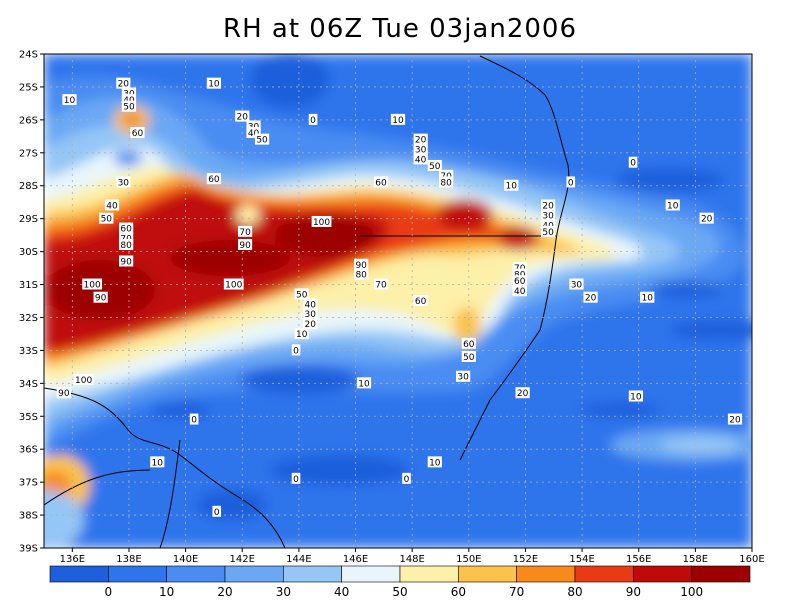 This screenshot has height=600, width=800. I want to click on colorbar-label: 80, so click(574, 592).